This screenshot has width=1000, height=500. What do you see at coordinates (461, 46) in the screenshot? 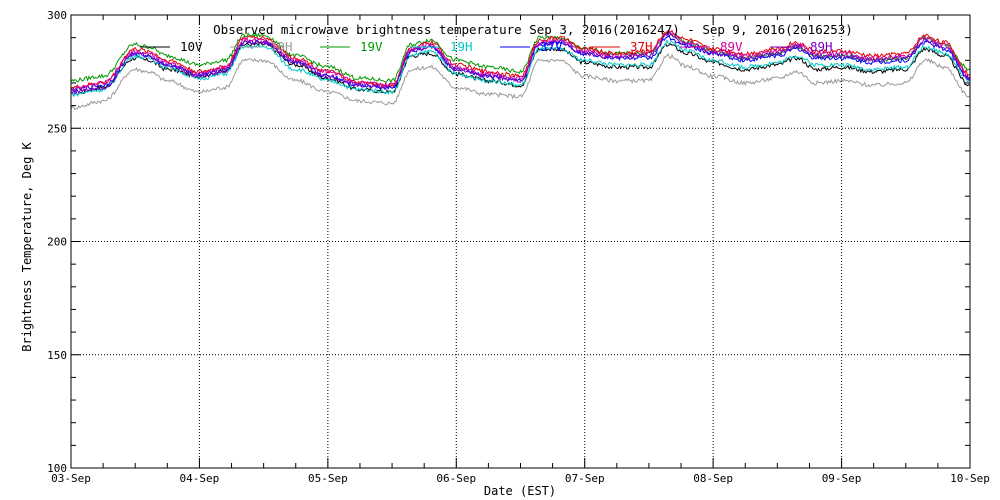
I see `legend-label-19h: 19H` at bounding box center [461, 46].